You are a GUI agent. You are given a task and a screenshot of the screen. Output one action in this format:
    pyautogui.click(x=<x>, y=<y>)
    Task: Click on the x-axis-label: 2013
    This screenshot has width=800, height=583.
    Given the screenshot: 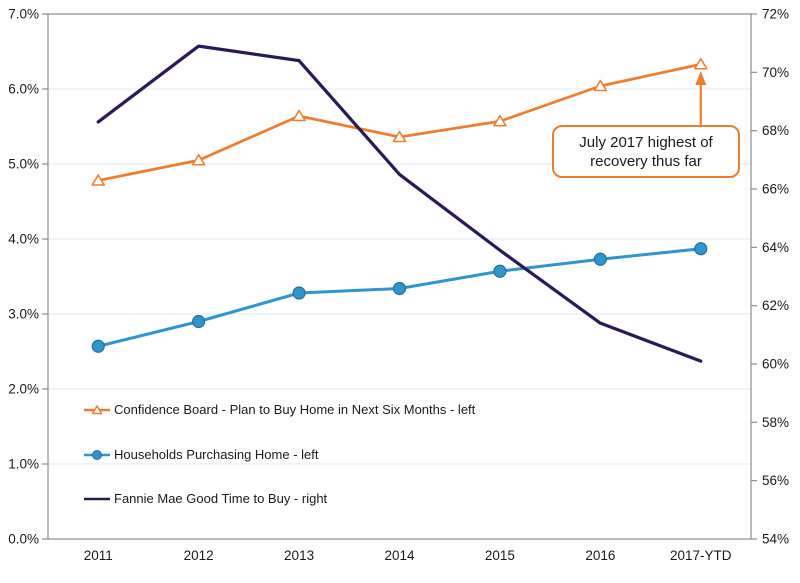 What is the action you would take?
    pyautogui.click(x=299, y=555)
    